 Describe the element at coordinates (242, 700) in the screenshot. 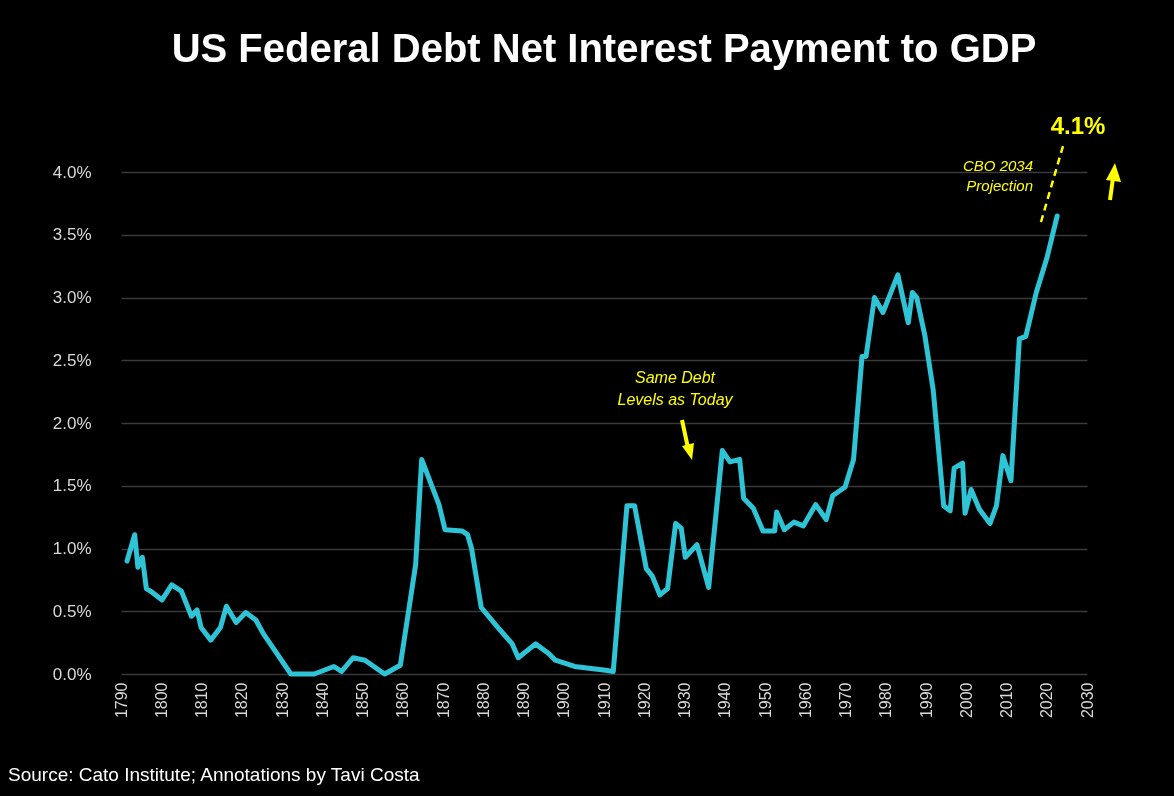

I see `x-tick-label: 1820` at that location.